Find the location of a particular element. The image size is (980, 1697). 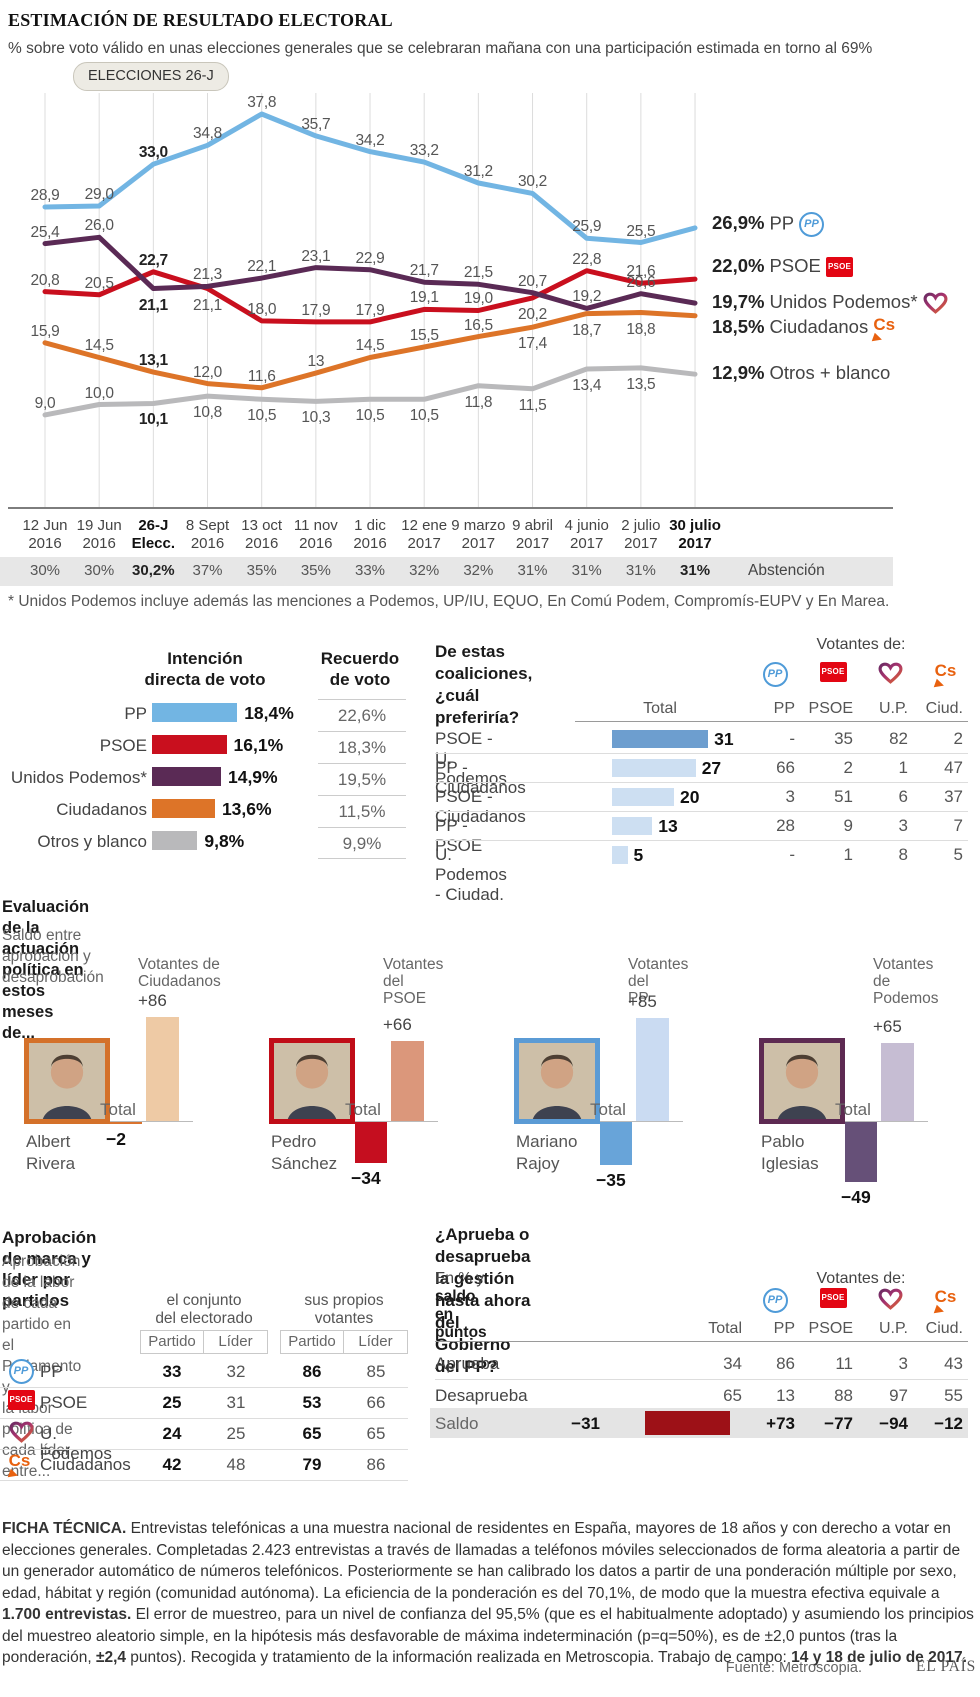

point-label-up: 21,3 is located at coordinates (207, 275).